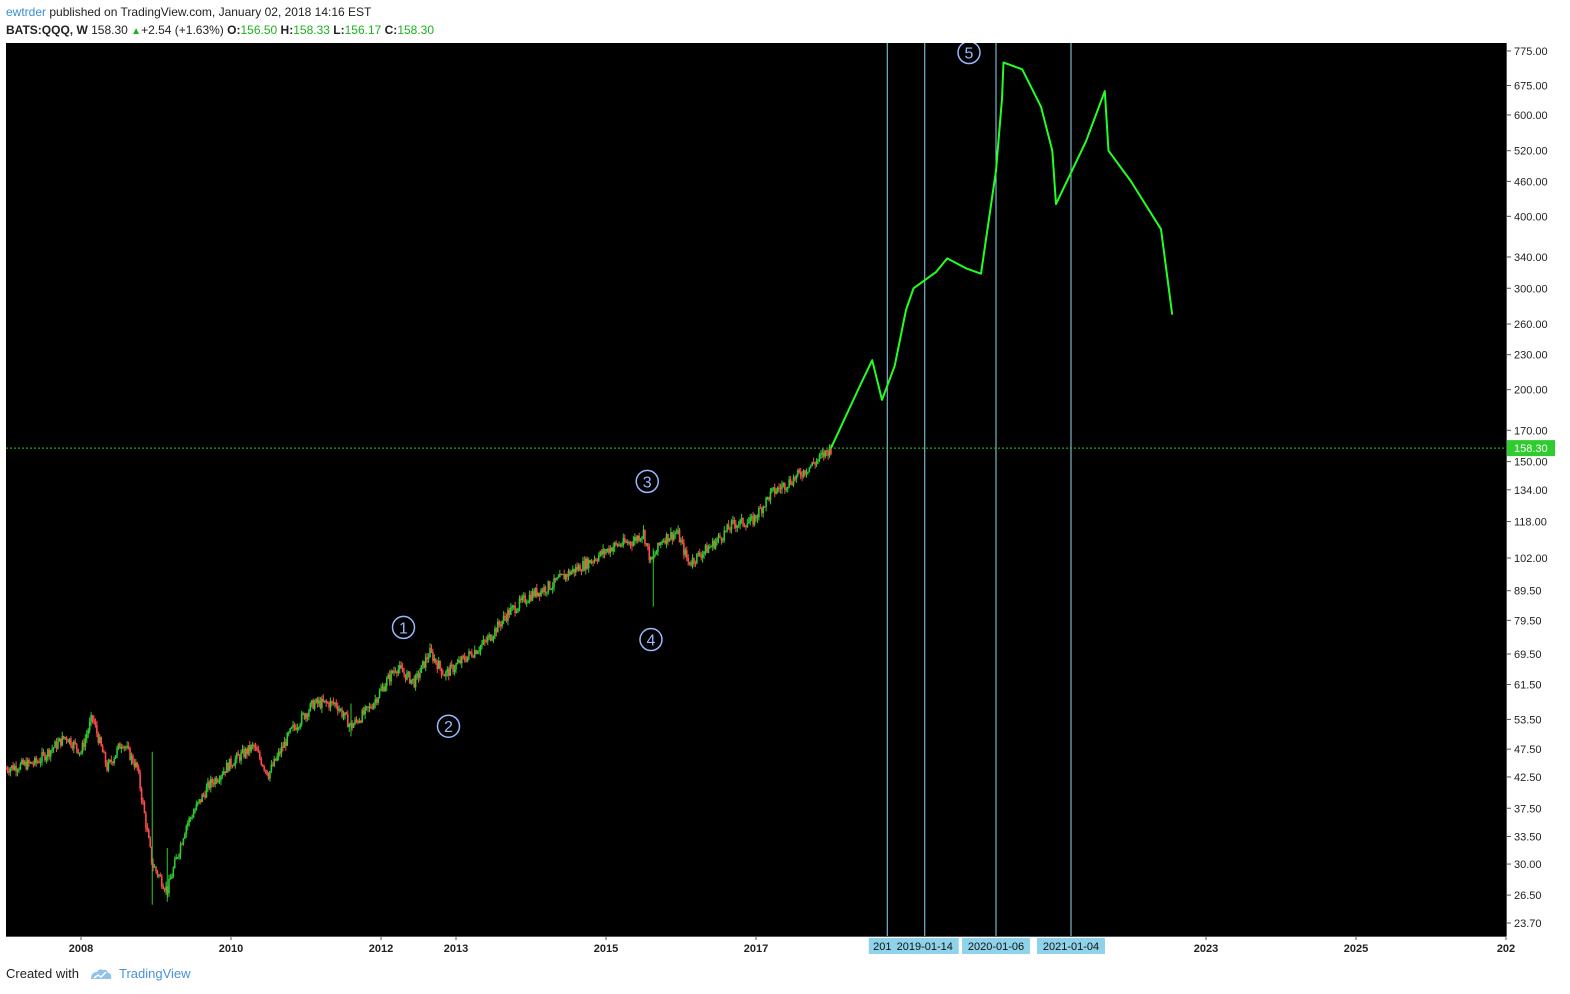 The width and height of the screenshot is (1570, 994). Describe the element at coordinates (1531, 52) in the screenshot. I see `price-tick-label: 775.00` at that location.